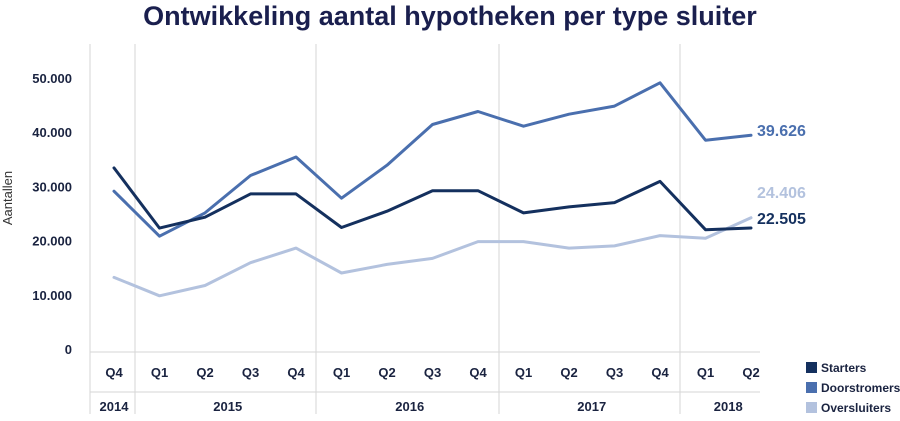 The image size is (900, 421). What do you see at coordinates (52, 241) in the screenshot?
I see `y-tick-label: 20.000` at bounding box center [52, 241].